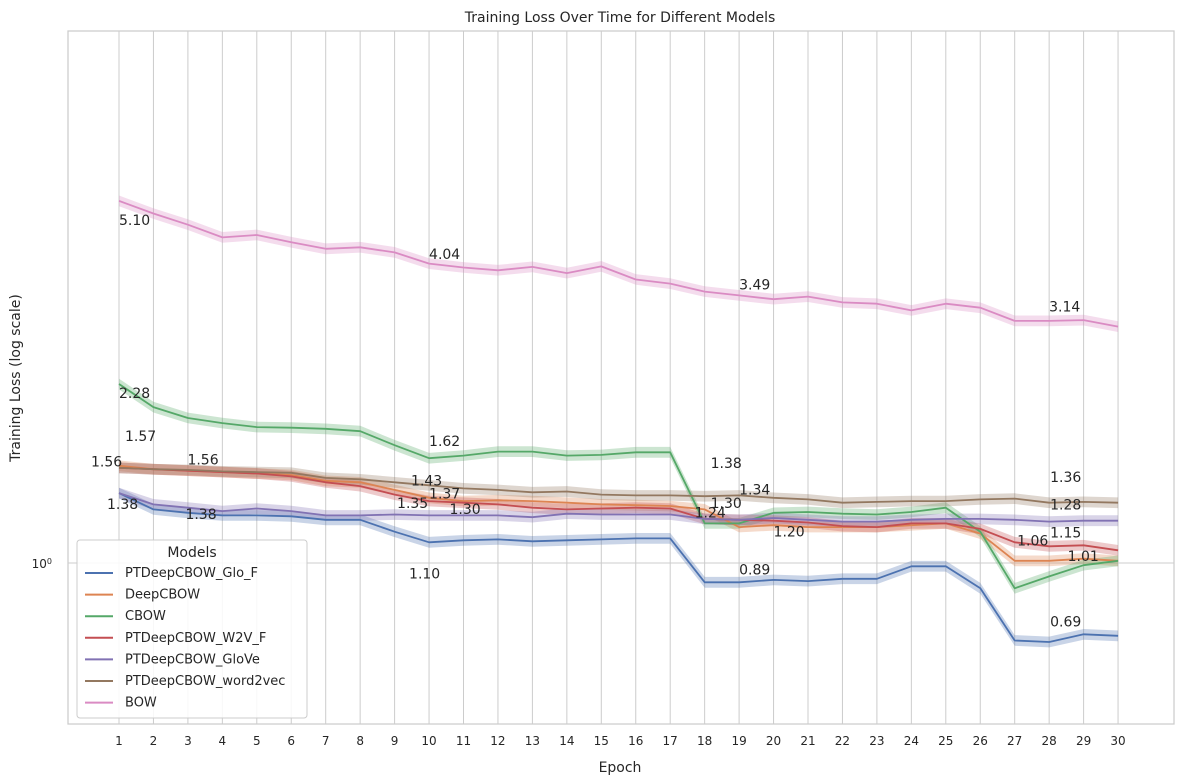  I want to click on x-tick-label: 18, so click(704, 741).